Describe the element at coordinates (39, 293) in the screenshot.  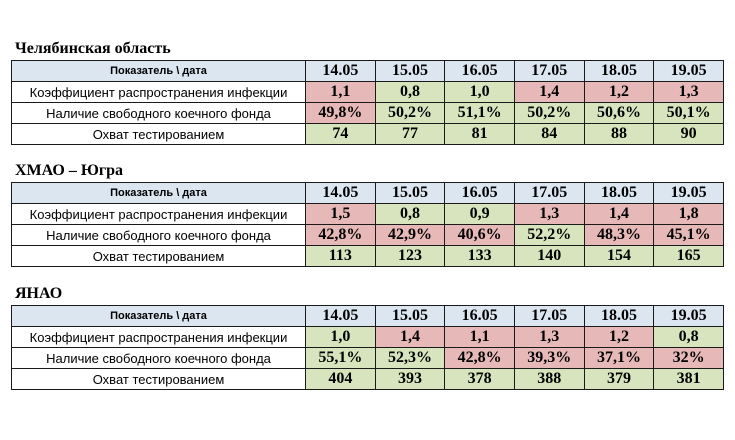
I see `region-title: ЯНАО` at that location.